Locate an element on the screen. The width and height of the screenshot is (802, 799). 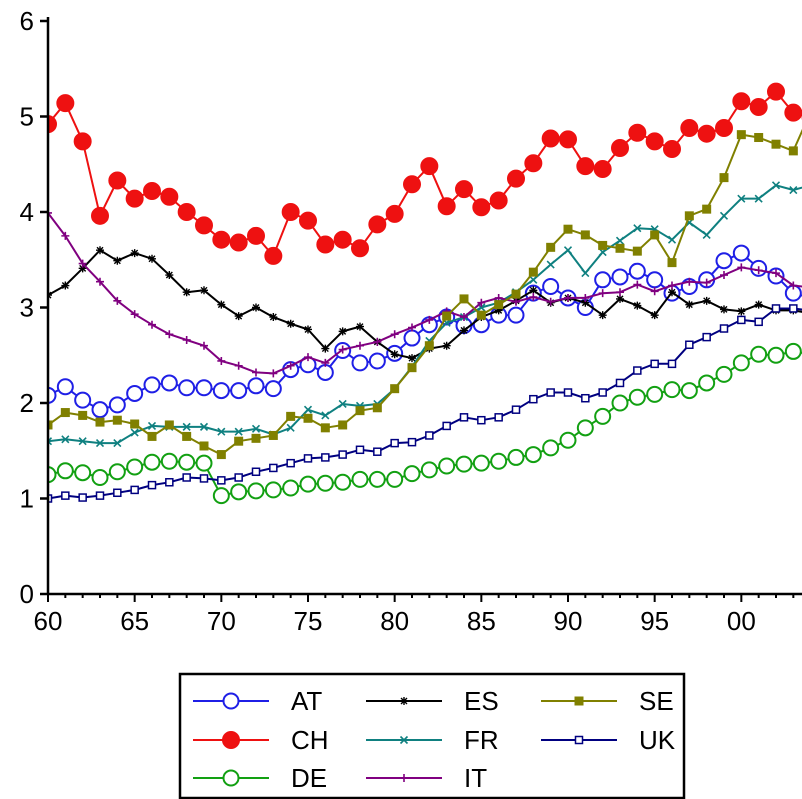
y-tick-label: 0 is located at coordinates (27, 594).